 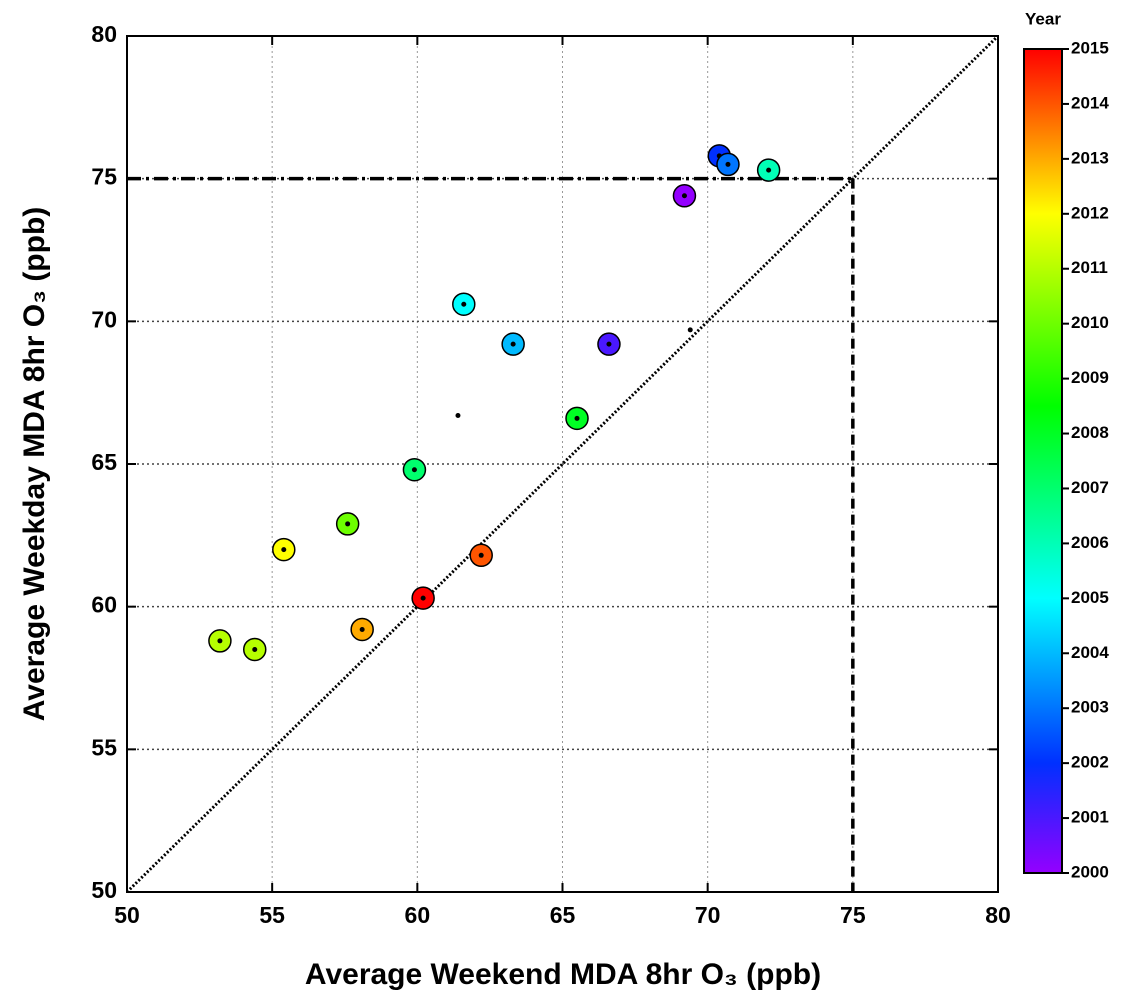 I want to click on colorbar-tick-label: 2009, so click(x=1090, y=377).